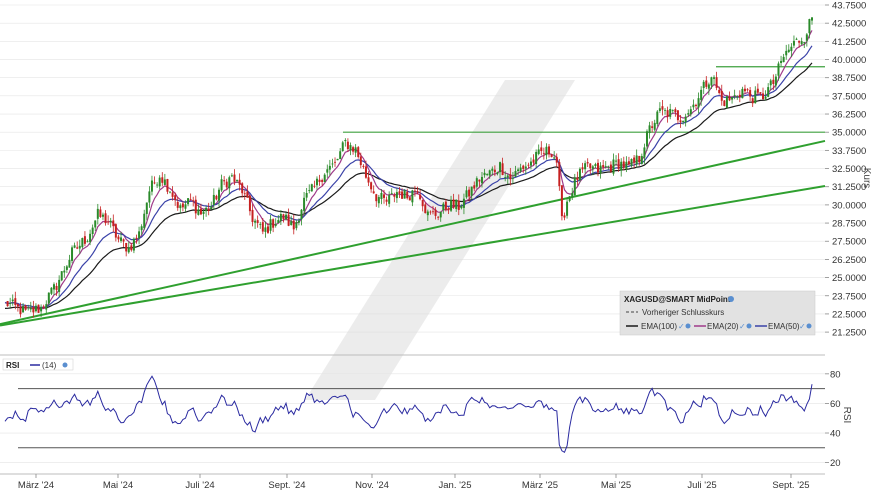 The height and width of the screenshot is (500, 880). I want to click on price-tick-label: 37.5000, so click(849, 96).